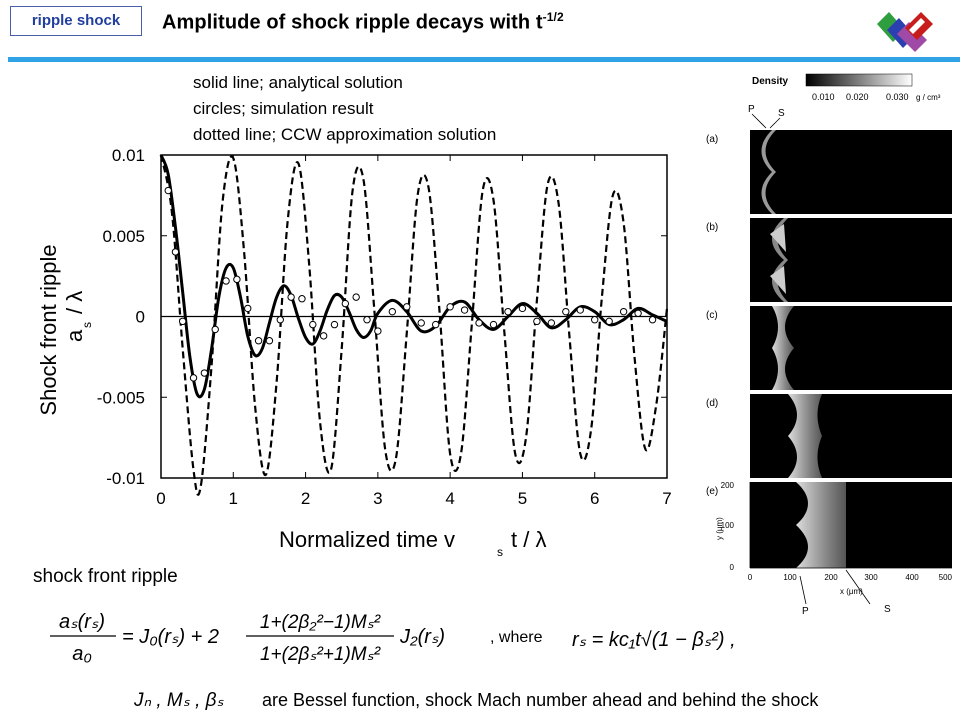  What do you see at coordinates (125, 478) in the screenshot?
I see `y-tick-label: -0.01` at bounding box center [125, 478].